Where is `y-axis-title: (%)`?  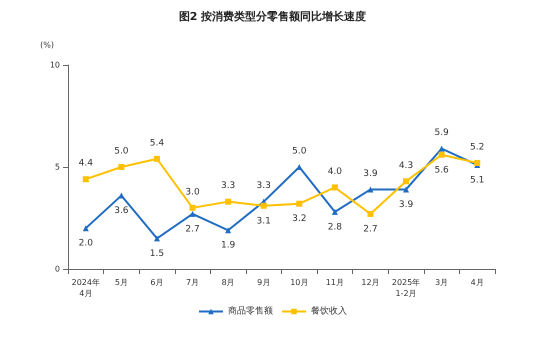 y-axis-title: (%) is located at coordinates (47, 45).